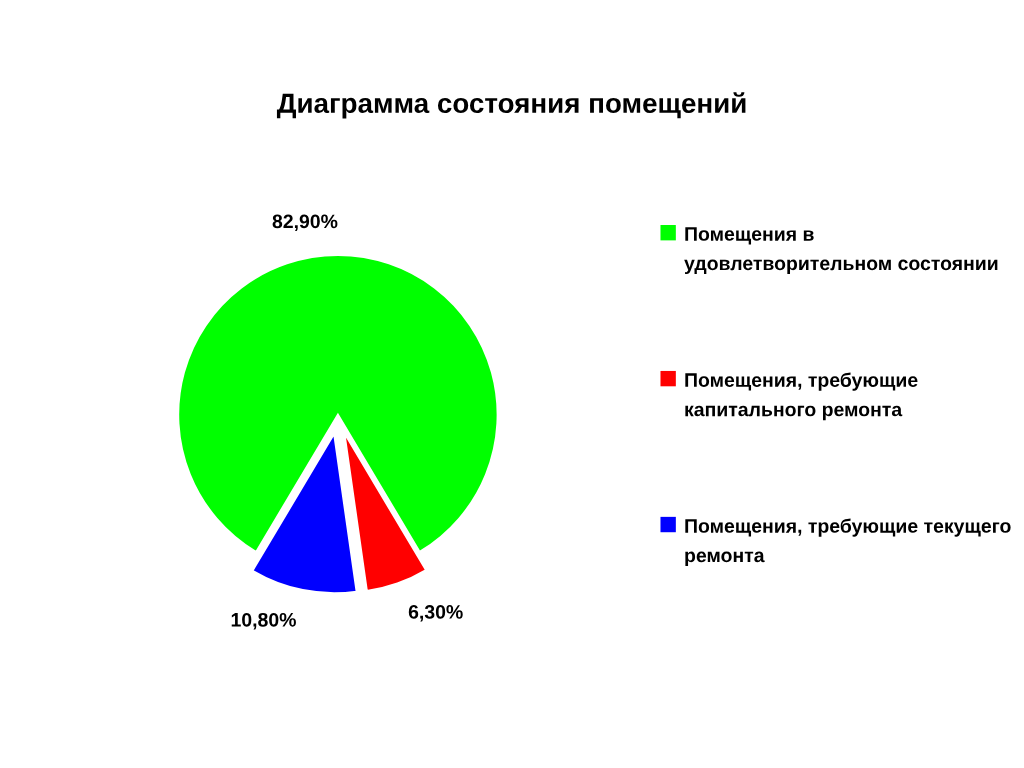 The image size is (1024, 768). I want to click on legend-label: Помещения, требующие капитального ремонта, so click(801, 396).